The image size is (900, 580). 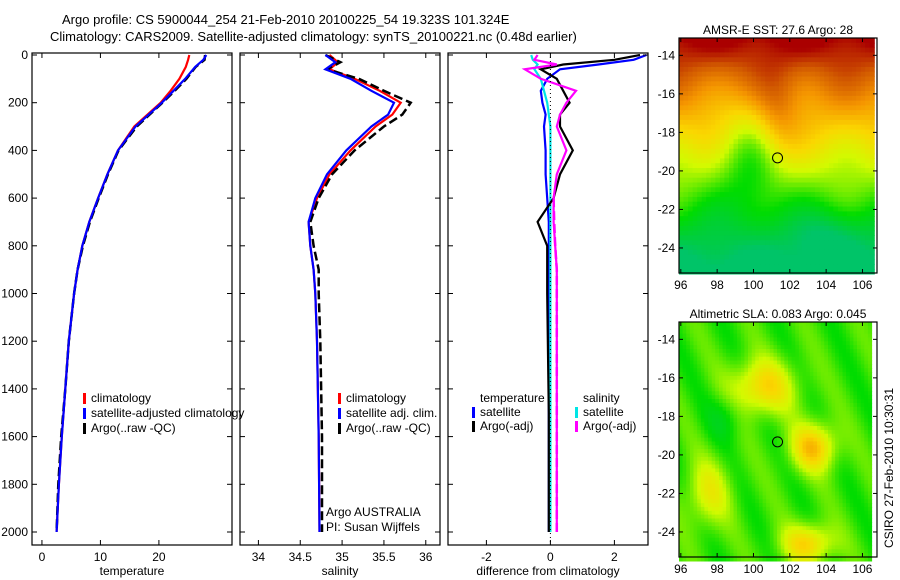 I want to click on y-tick-label: -18, so click(x=667, y=132).